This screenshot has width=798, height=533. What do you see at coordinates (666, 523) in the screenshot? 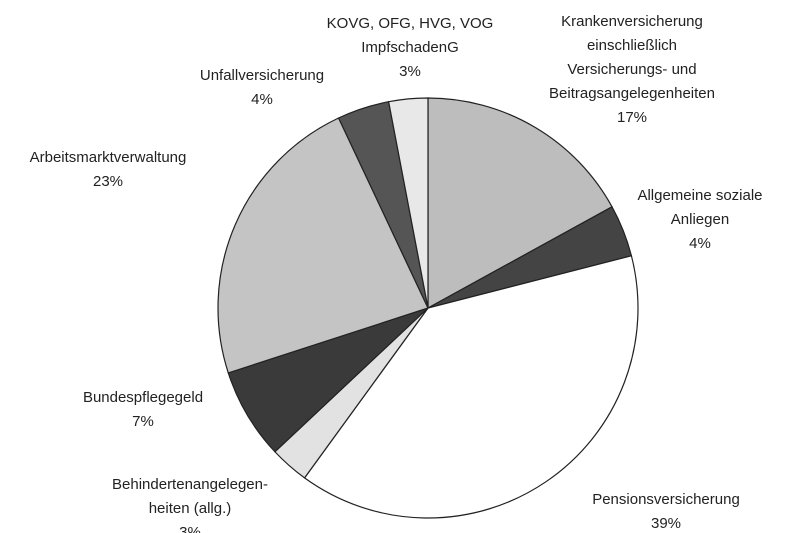
I see `slice-value-label: 39%` at bounding box center [666, 523].